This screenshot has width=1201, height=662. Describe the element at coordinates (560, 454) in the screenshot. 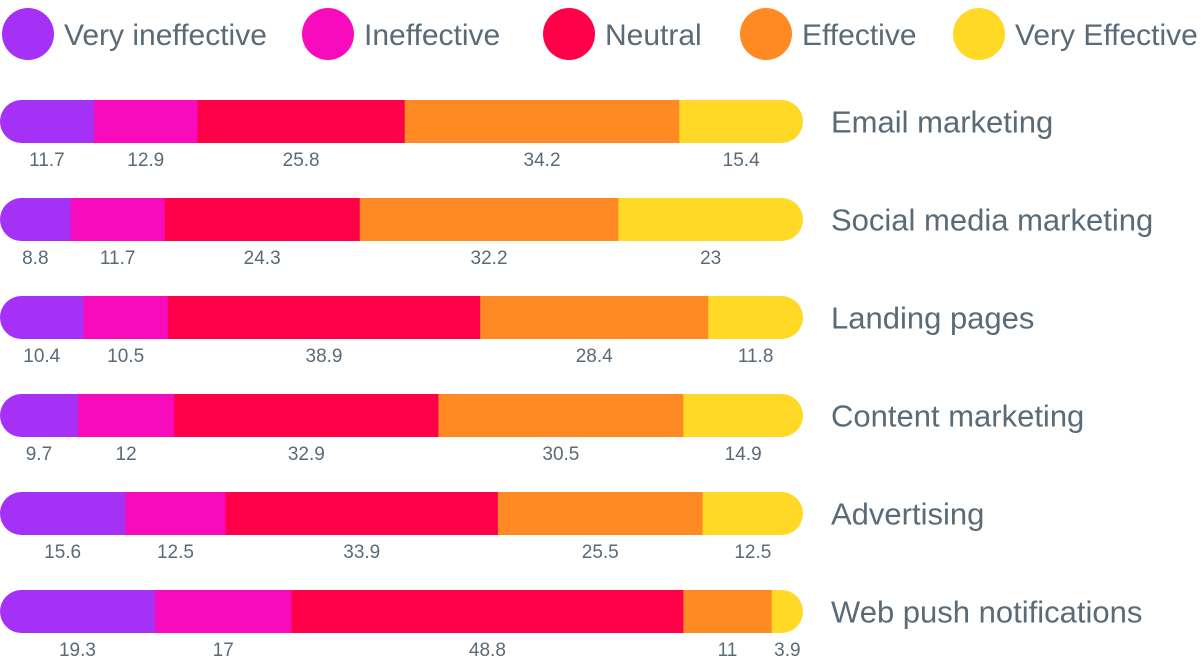

I see `value-label: 30.5` at that location.